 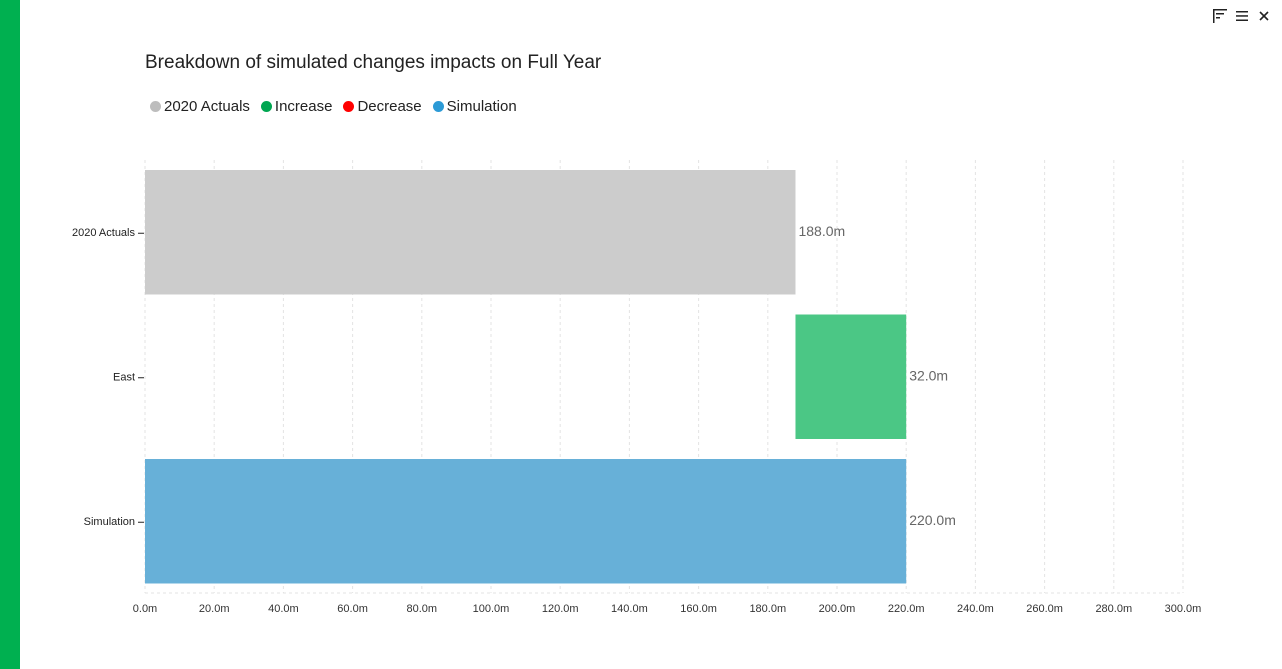 I want to click on x-tick-label: 260.0m, so click(x=1044, y=609).